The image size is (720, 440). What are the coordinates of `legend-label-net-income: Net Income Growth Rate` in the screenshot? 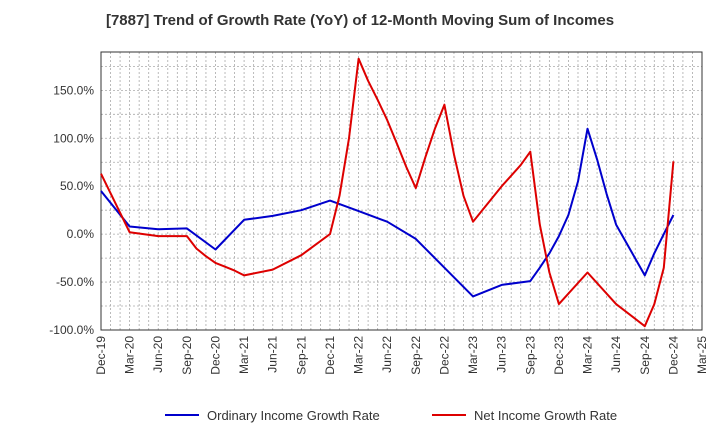 It's located at (546, 415).